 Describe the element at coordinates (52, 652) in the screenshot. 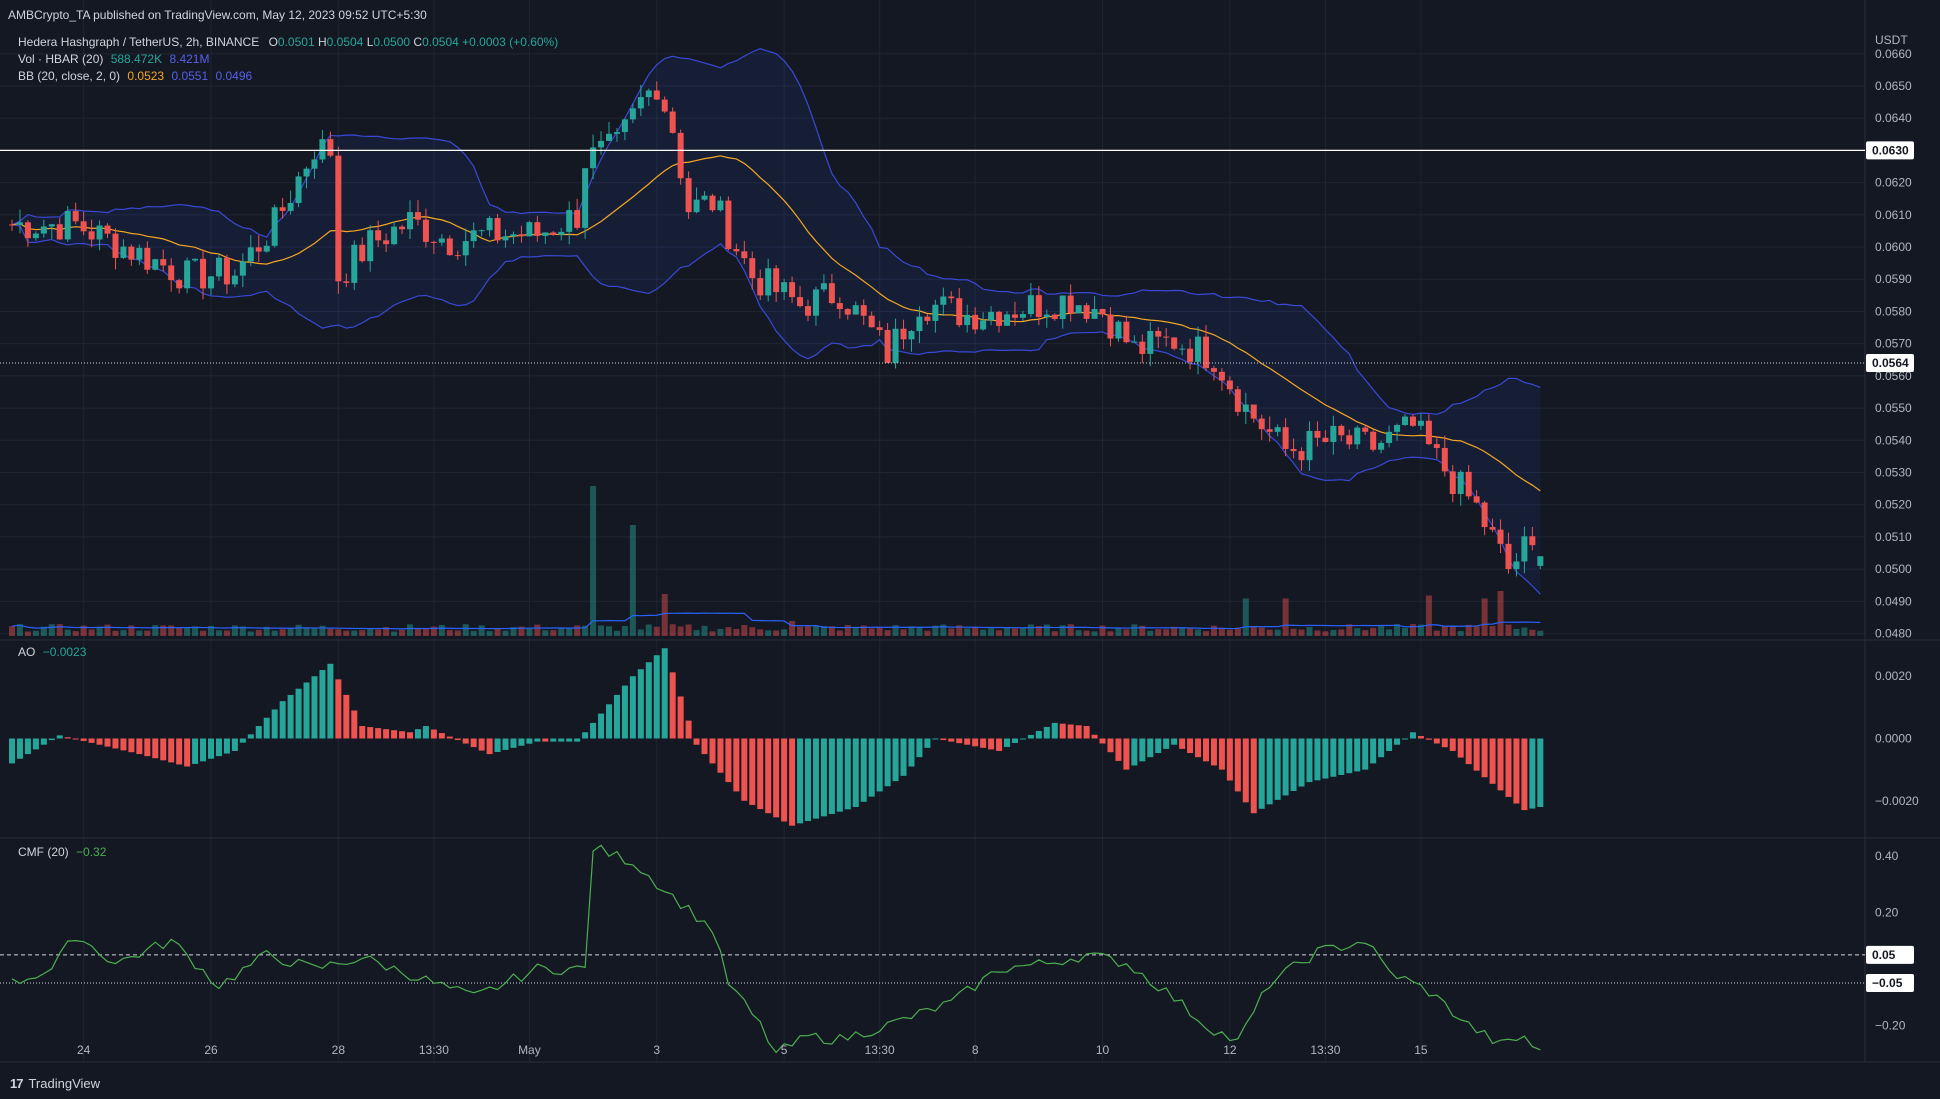

I see `ao-legend: AO −0.0023` at that location.